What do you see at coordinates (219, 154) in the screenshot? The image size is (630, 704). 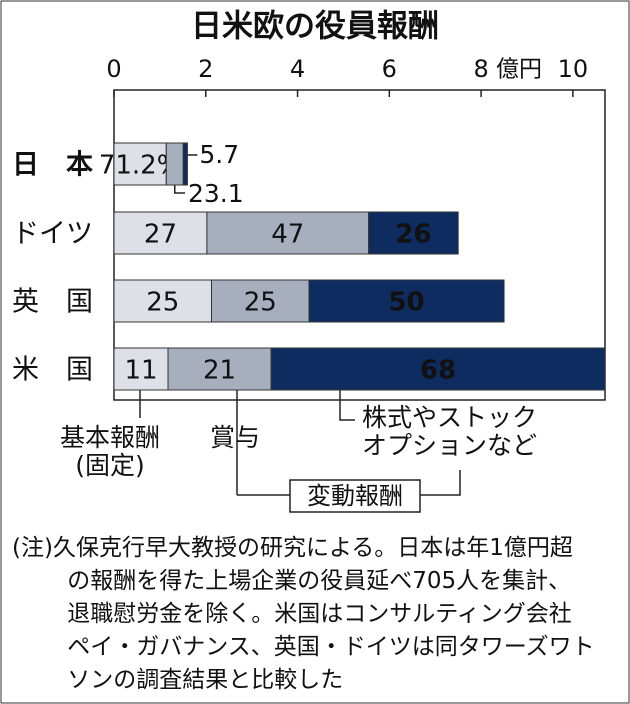 I see `data-label: 5.7` at bounding box center [219, 154].